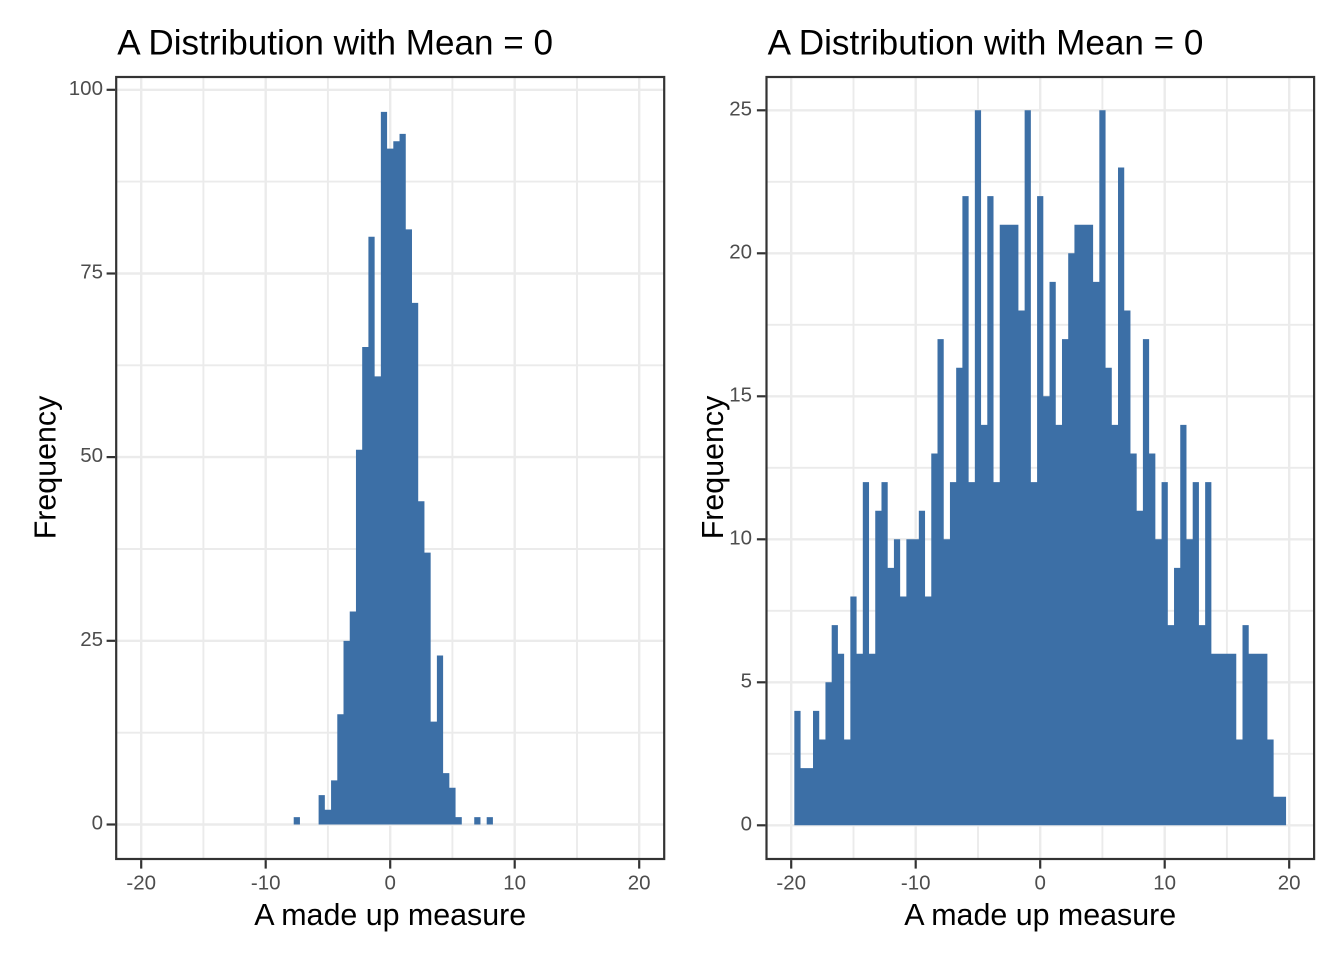 The height and width of the screenshot is (960, 1344). What do you see at coordinates (746, 680) in the screenshot?
I see `svg-text: 5` at bounding box center [746, 680].